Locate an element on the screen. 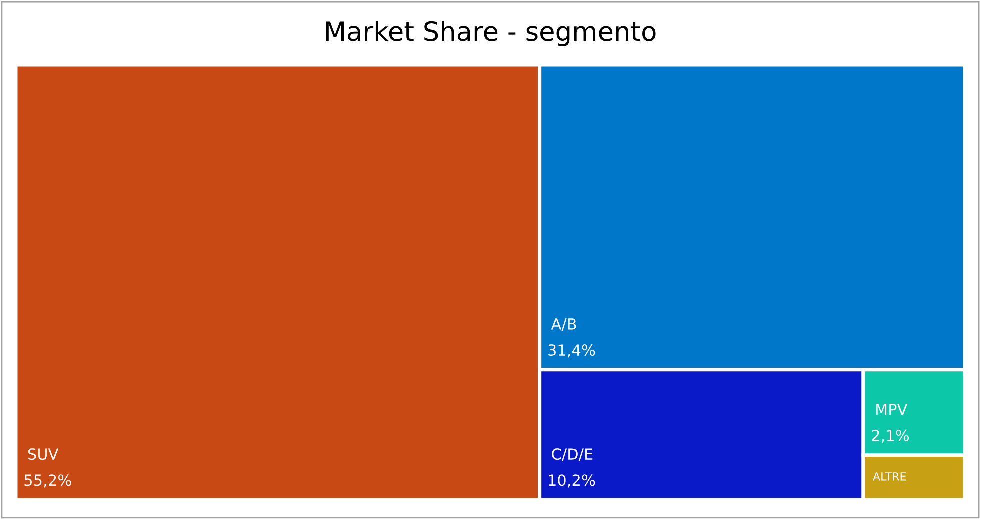 The height and width of the screenshot is (519, 981). category-label: C/D/E is located at coordinates (572, 455).